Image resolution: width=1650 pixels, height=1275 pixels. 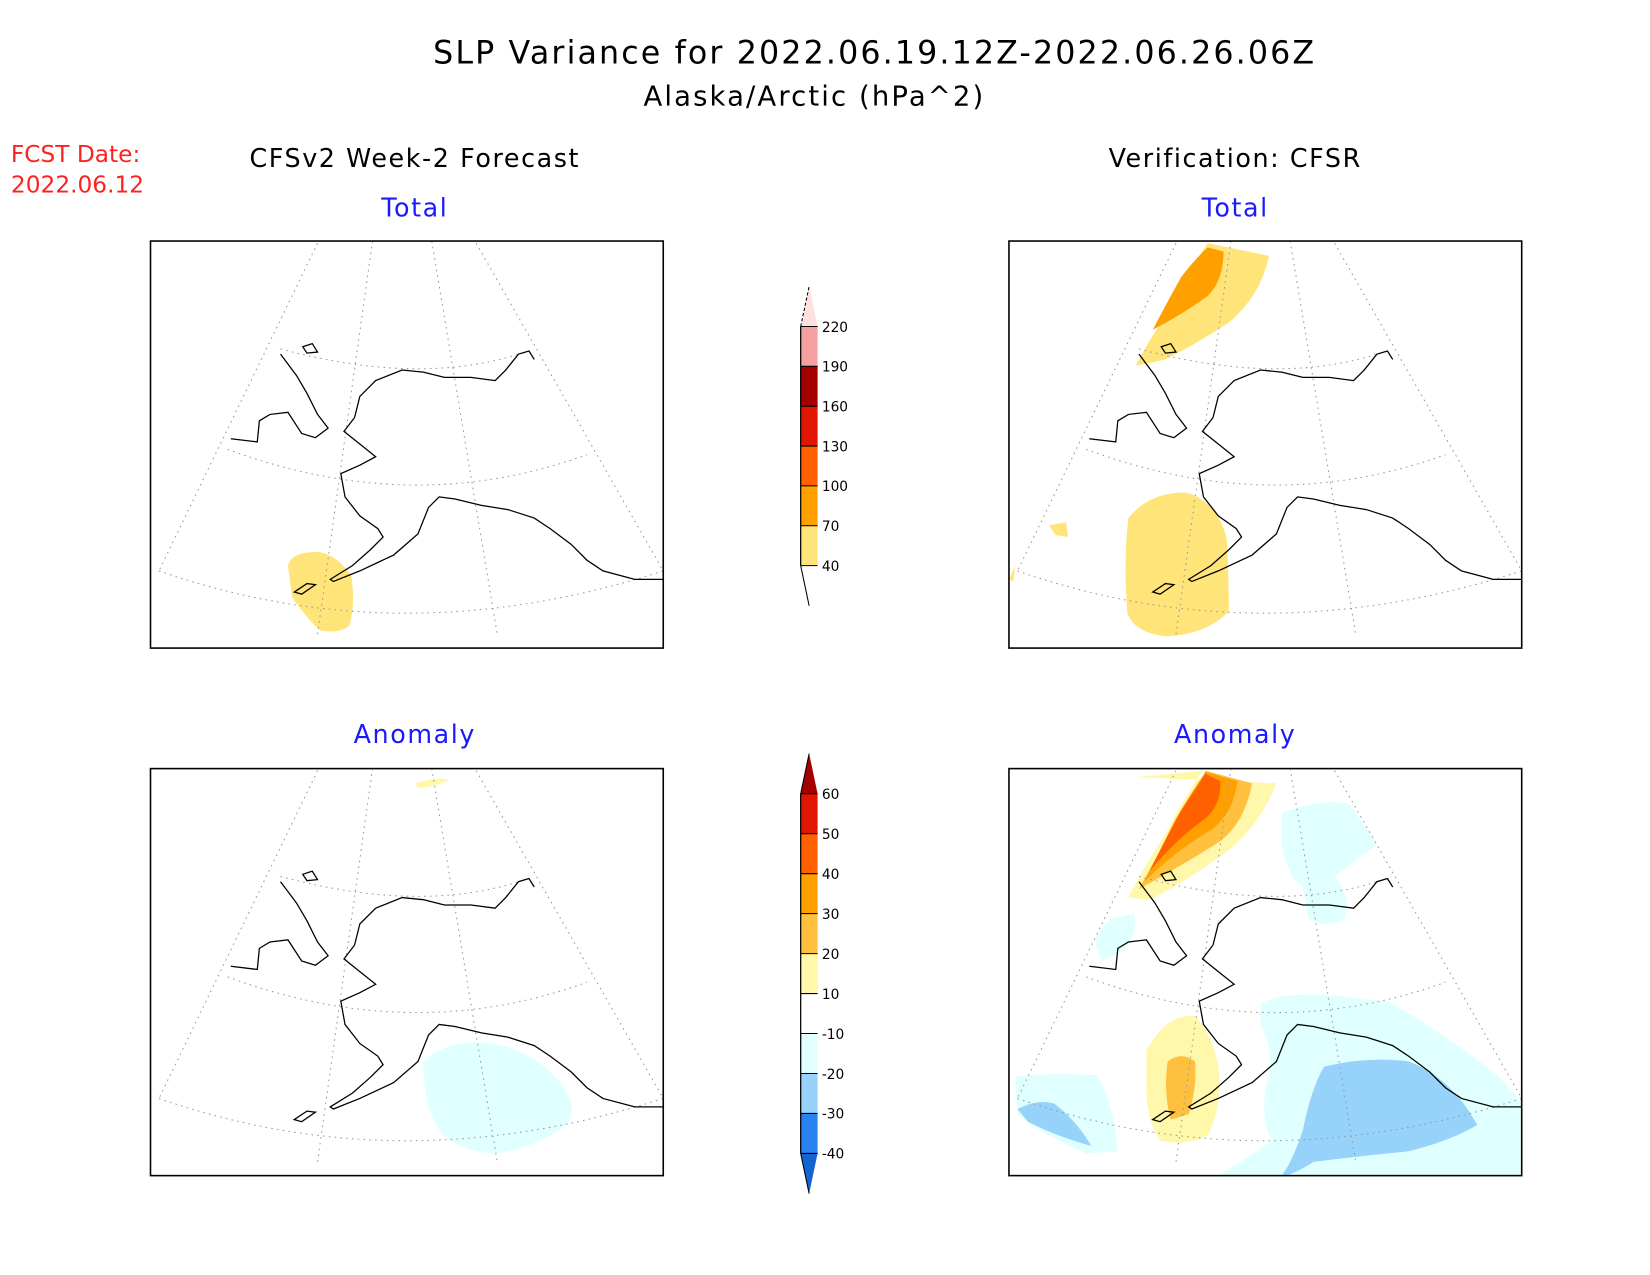 What do you see at coordinates (1265, 444) in the screenshot?
I see `map-verification-total` at bounding box center [1265, 444].